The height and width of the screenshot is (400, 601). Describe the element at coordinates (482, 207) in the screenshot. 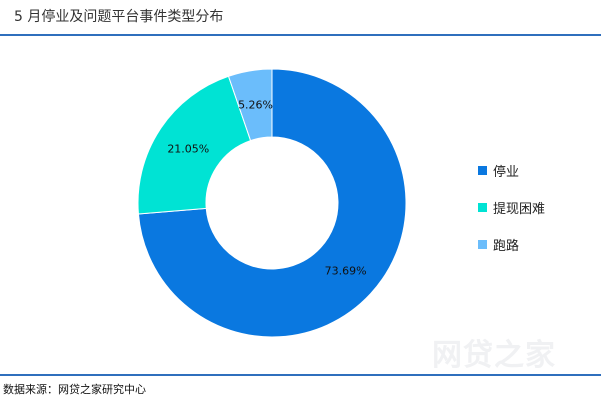

I see `legend-swatch-提现困难` at that location.